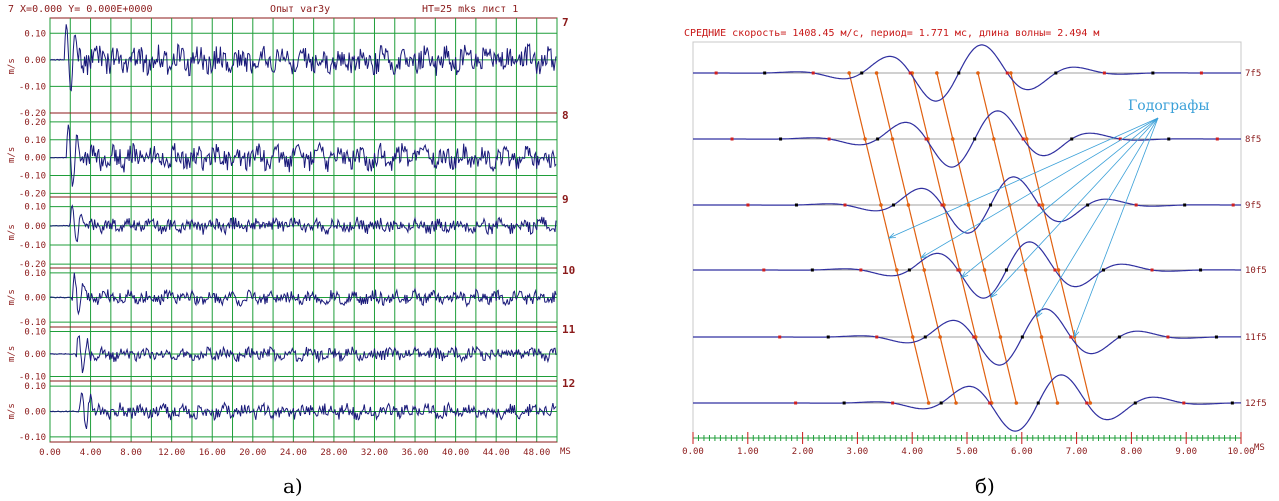  Describe the element at coordinates (374, 453) in the screenshot. I see `chart-a-x-tick-label: 32.00` at that location.